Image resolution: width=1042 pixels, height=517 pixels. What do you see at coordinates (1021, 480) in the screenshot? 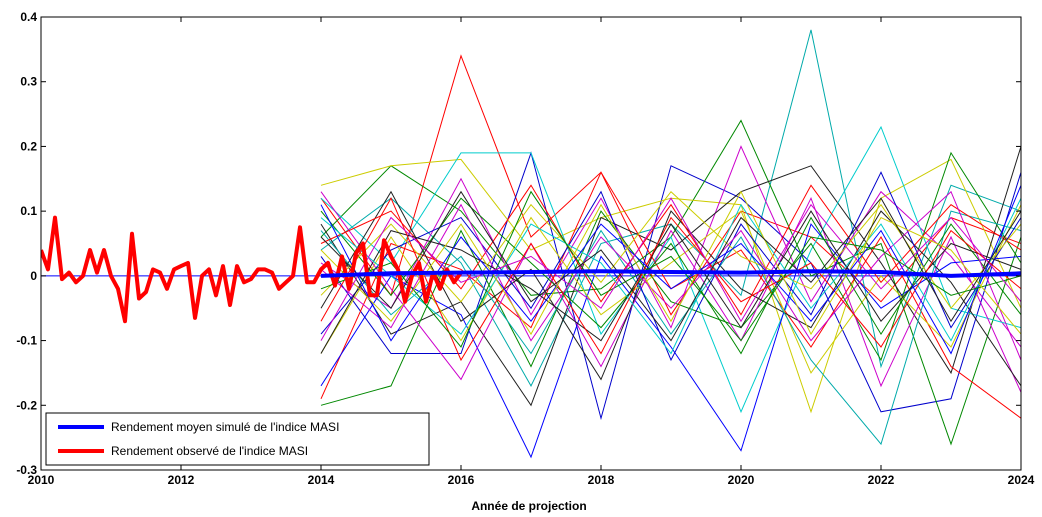
I see `x-tick-label: 2024` at bounding box center [1021, 480].